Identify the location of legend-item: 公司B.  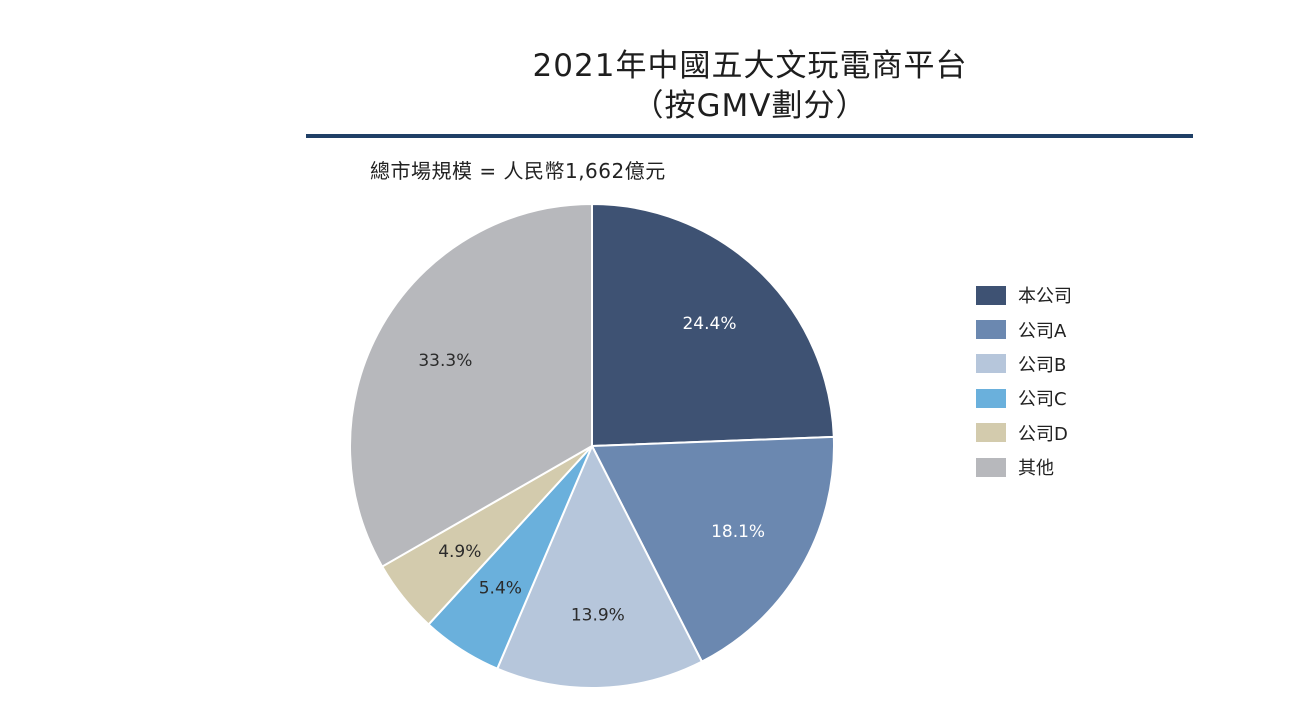
(1024, 364).